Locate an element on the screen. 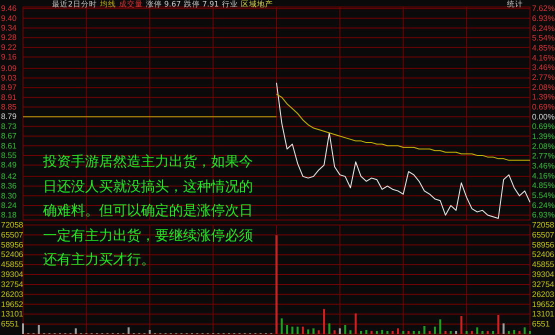 This screenshot has height=335, width=555. y-tick-label: 72058 is located at coordinates (12, 225).